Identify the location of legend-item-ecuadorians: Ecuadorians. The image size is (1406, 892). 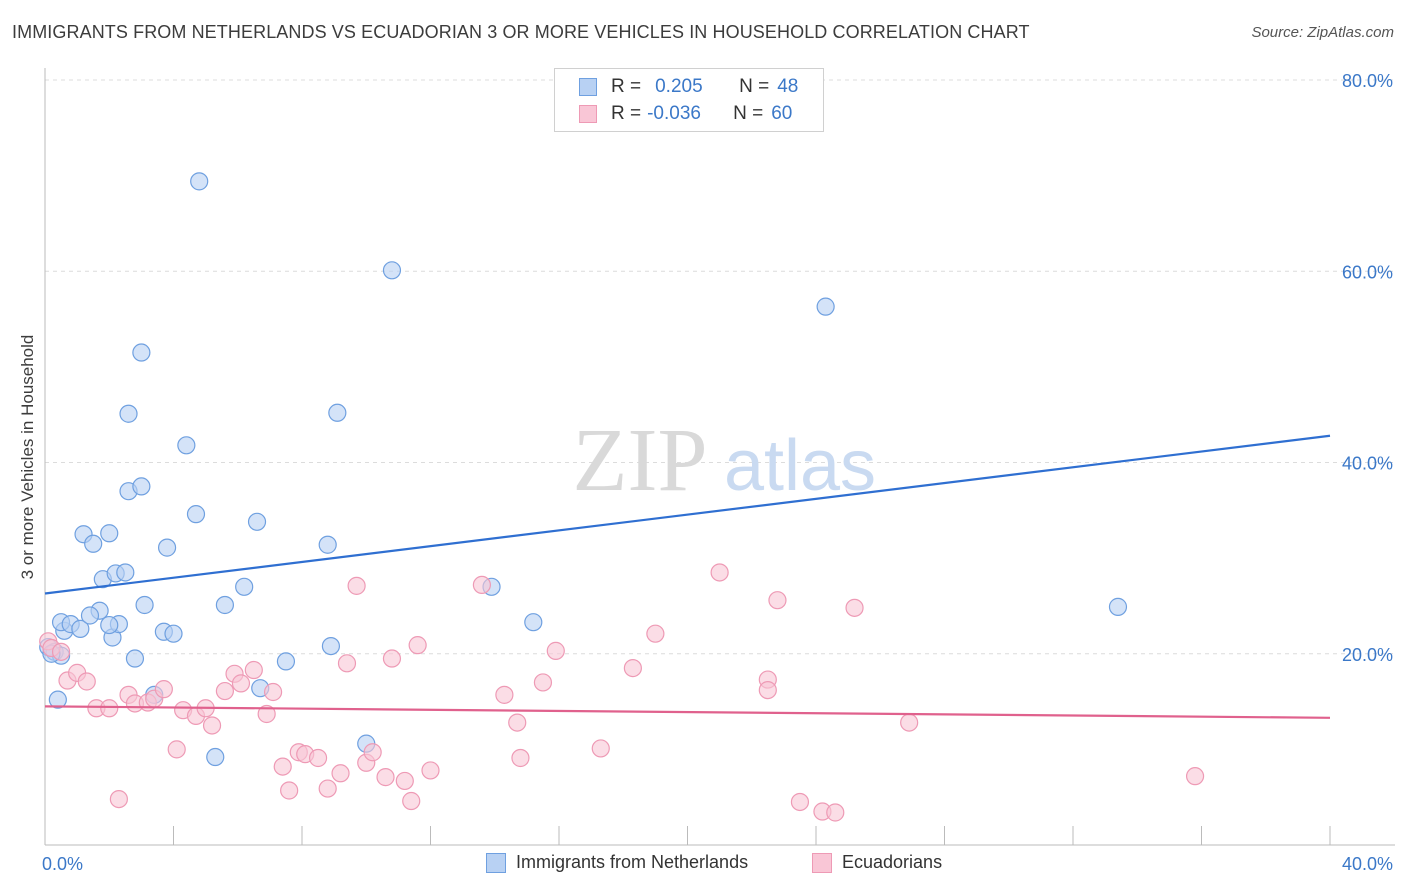
(877, 862).